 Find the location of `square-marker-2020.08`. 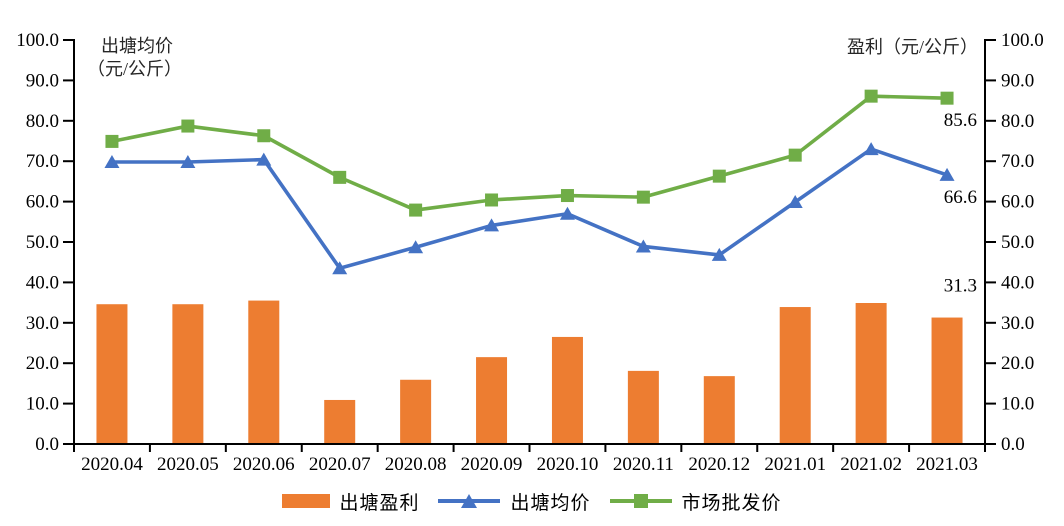

square-marker-2020.08 is located at coordinates (416, 210).